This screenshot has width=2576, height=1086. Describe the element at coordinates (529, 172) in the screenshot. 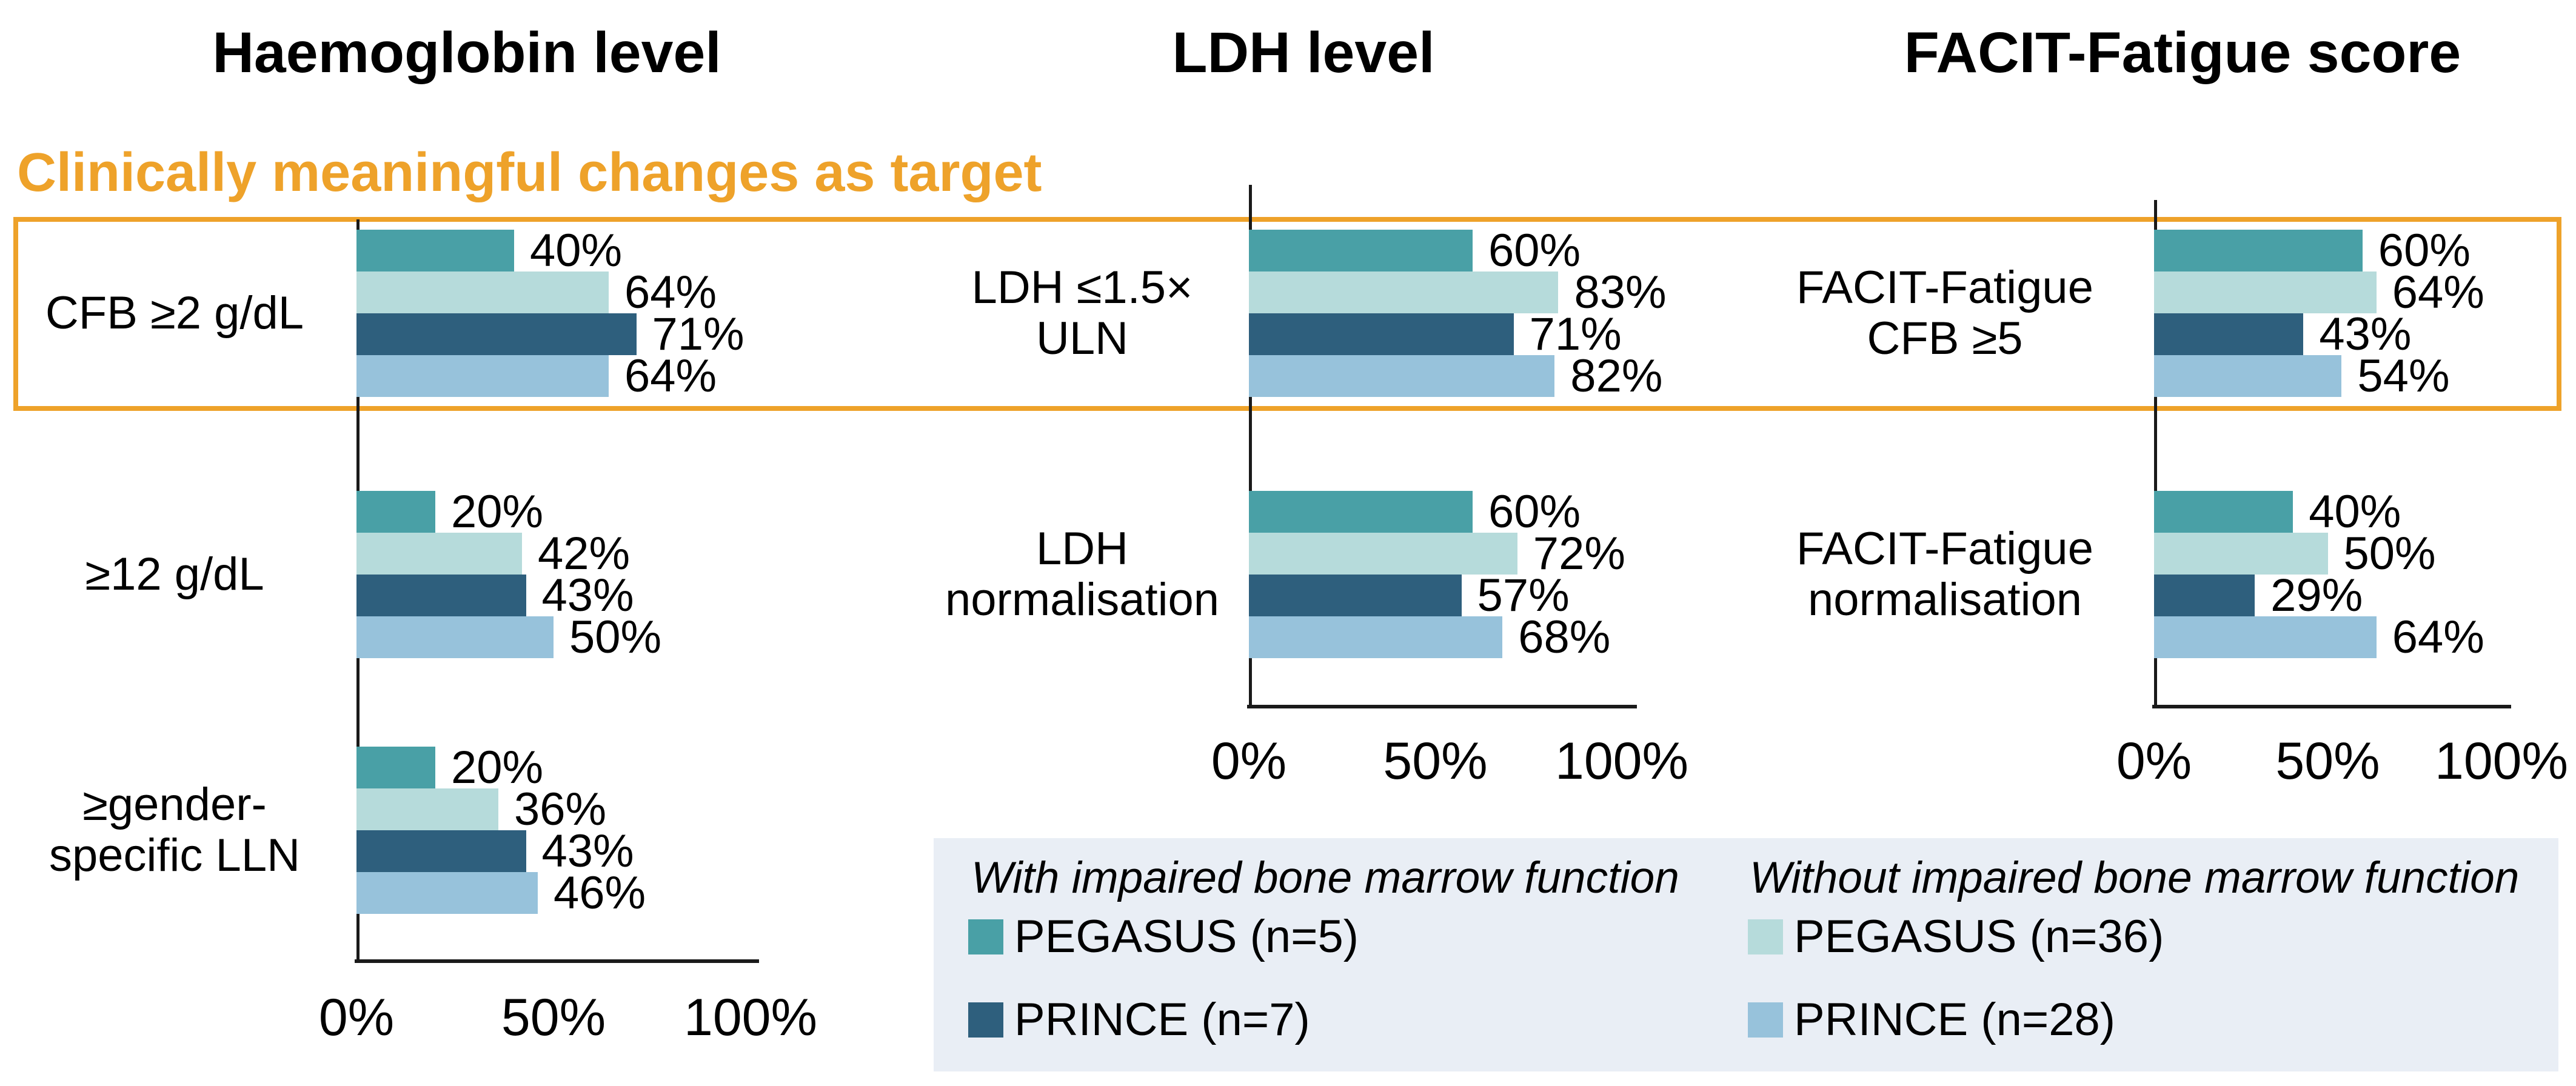

I see `highlight-heading: Clinically meaningful changes as target` at that location.